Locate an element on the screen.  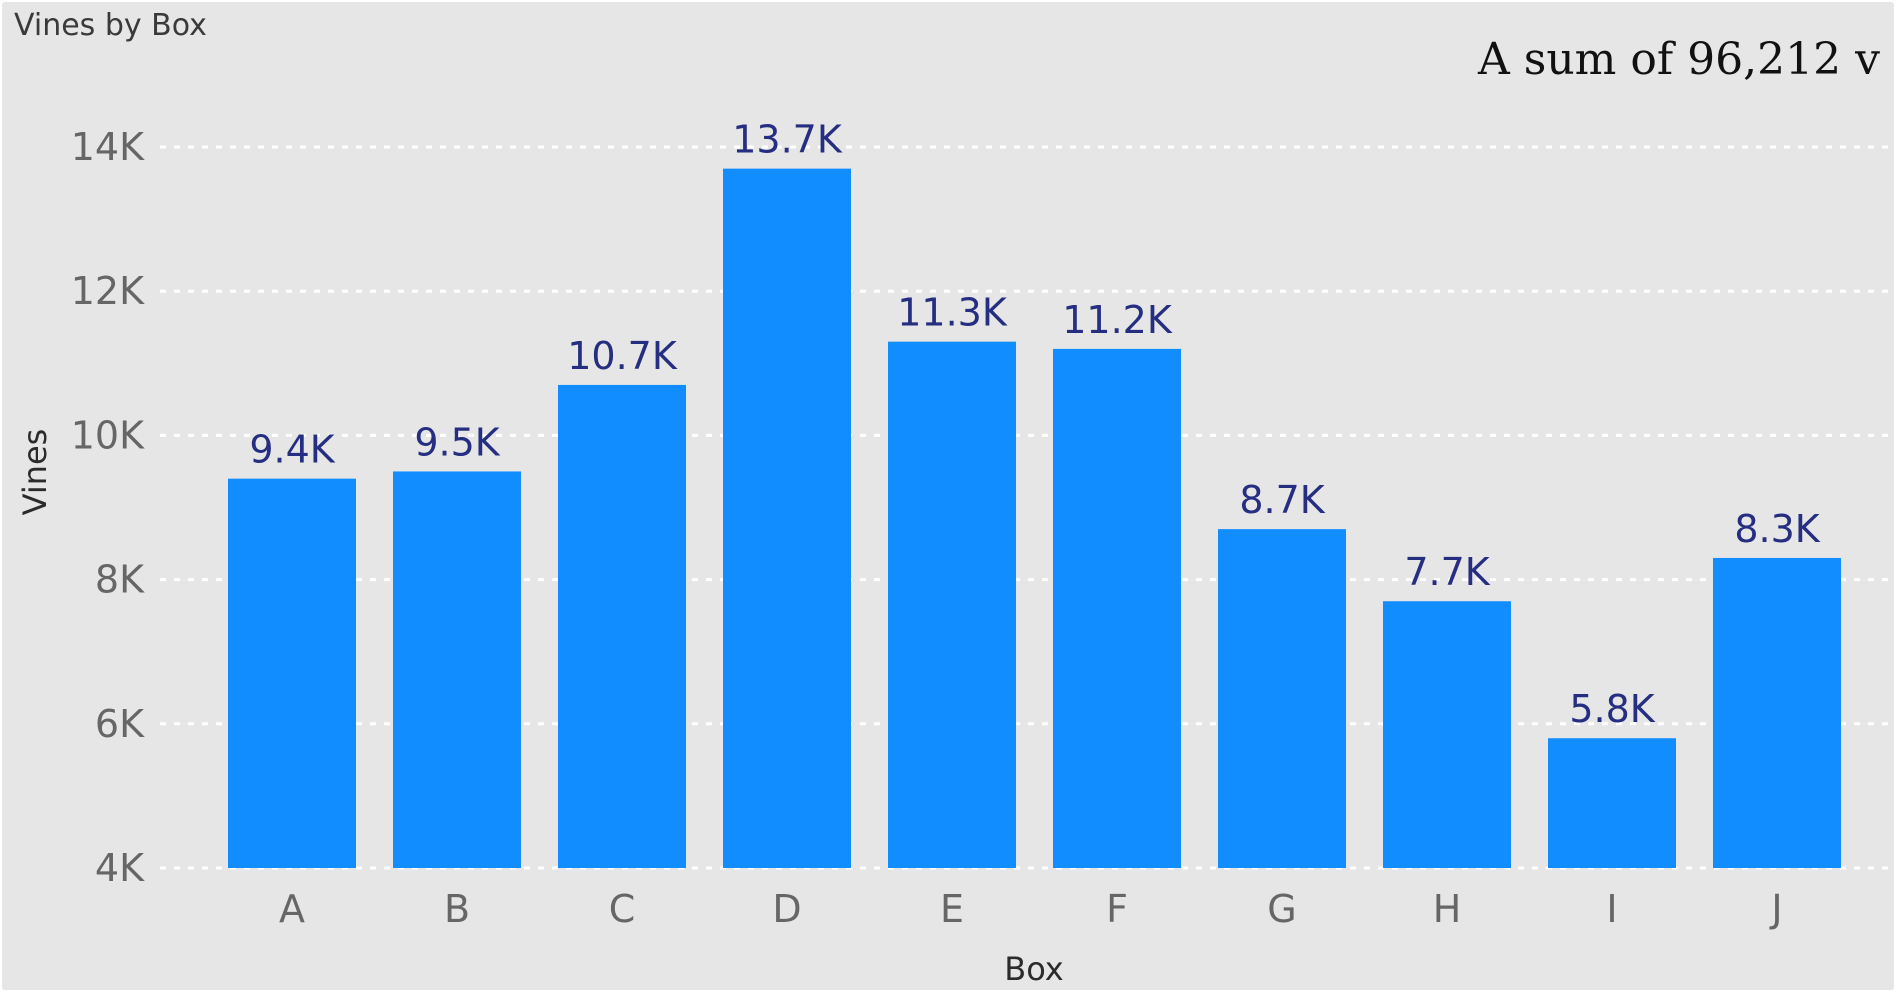
y-tick-label: 4K is located at coordinates (120, 868).